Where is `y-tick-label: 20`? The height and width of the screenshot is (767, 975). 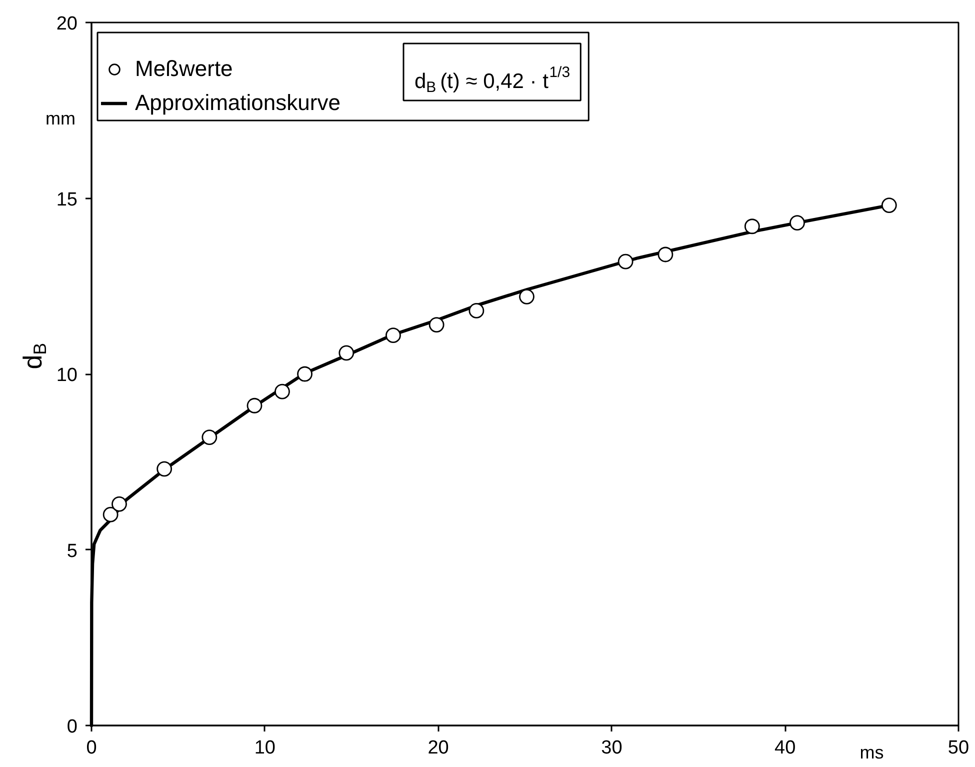 y-tick-label: 20 is located at coordinates (67, 24).